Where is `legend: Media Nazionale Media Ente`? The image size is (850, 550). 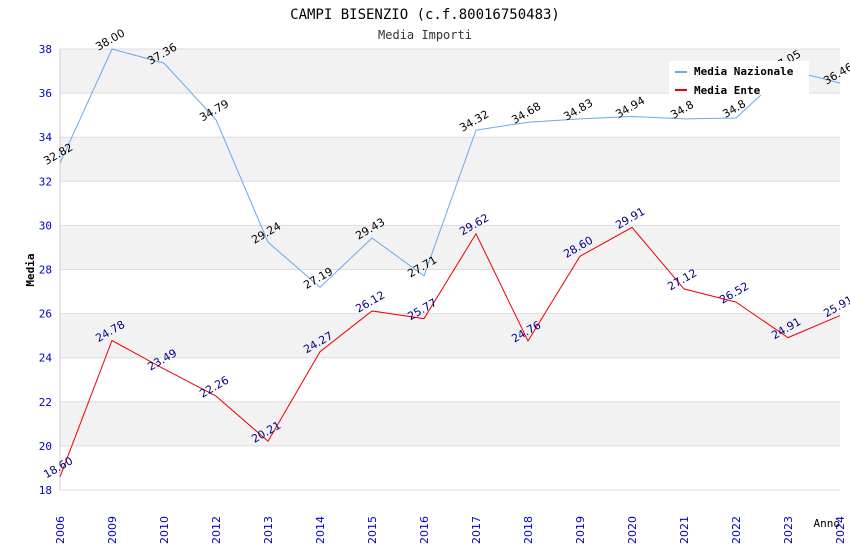
legend: Media Nazionale Media Ente is located at coordinates (739, 79).